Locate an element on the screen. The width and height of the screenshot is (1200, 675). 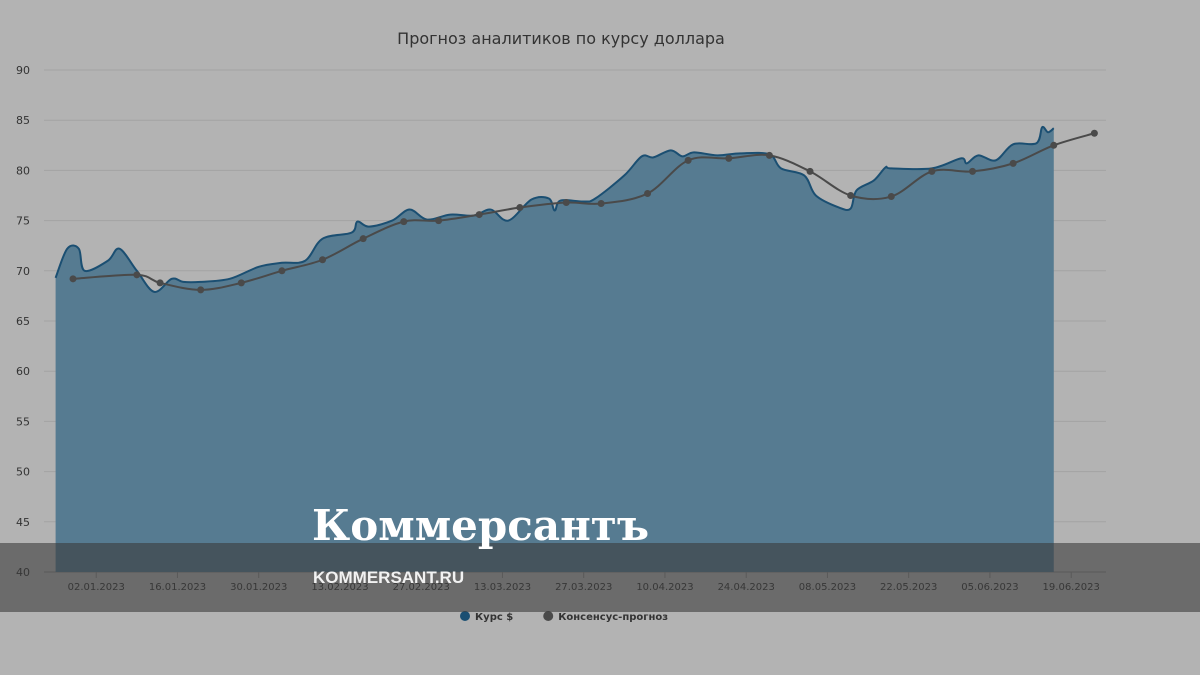
legend-item: Консенсус-прогноз is located at coordinates (605, 617).